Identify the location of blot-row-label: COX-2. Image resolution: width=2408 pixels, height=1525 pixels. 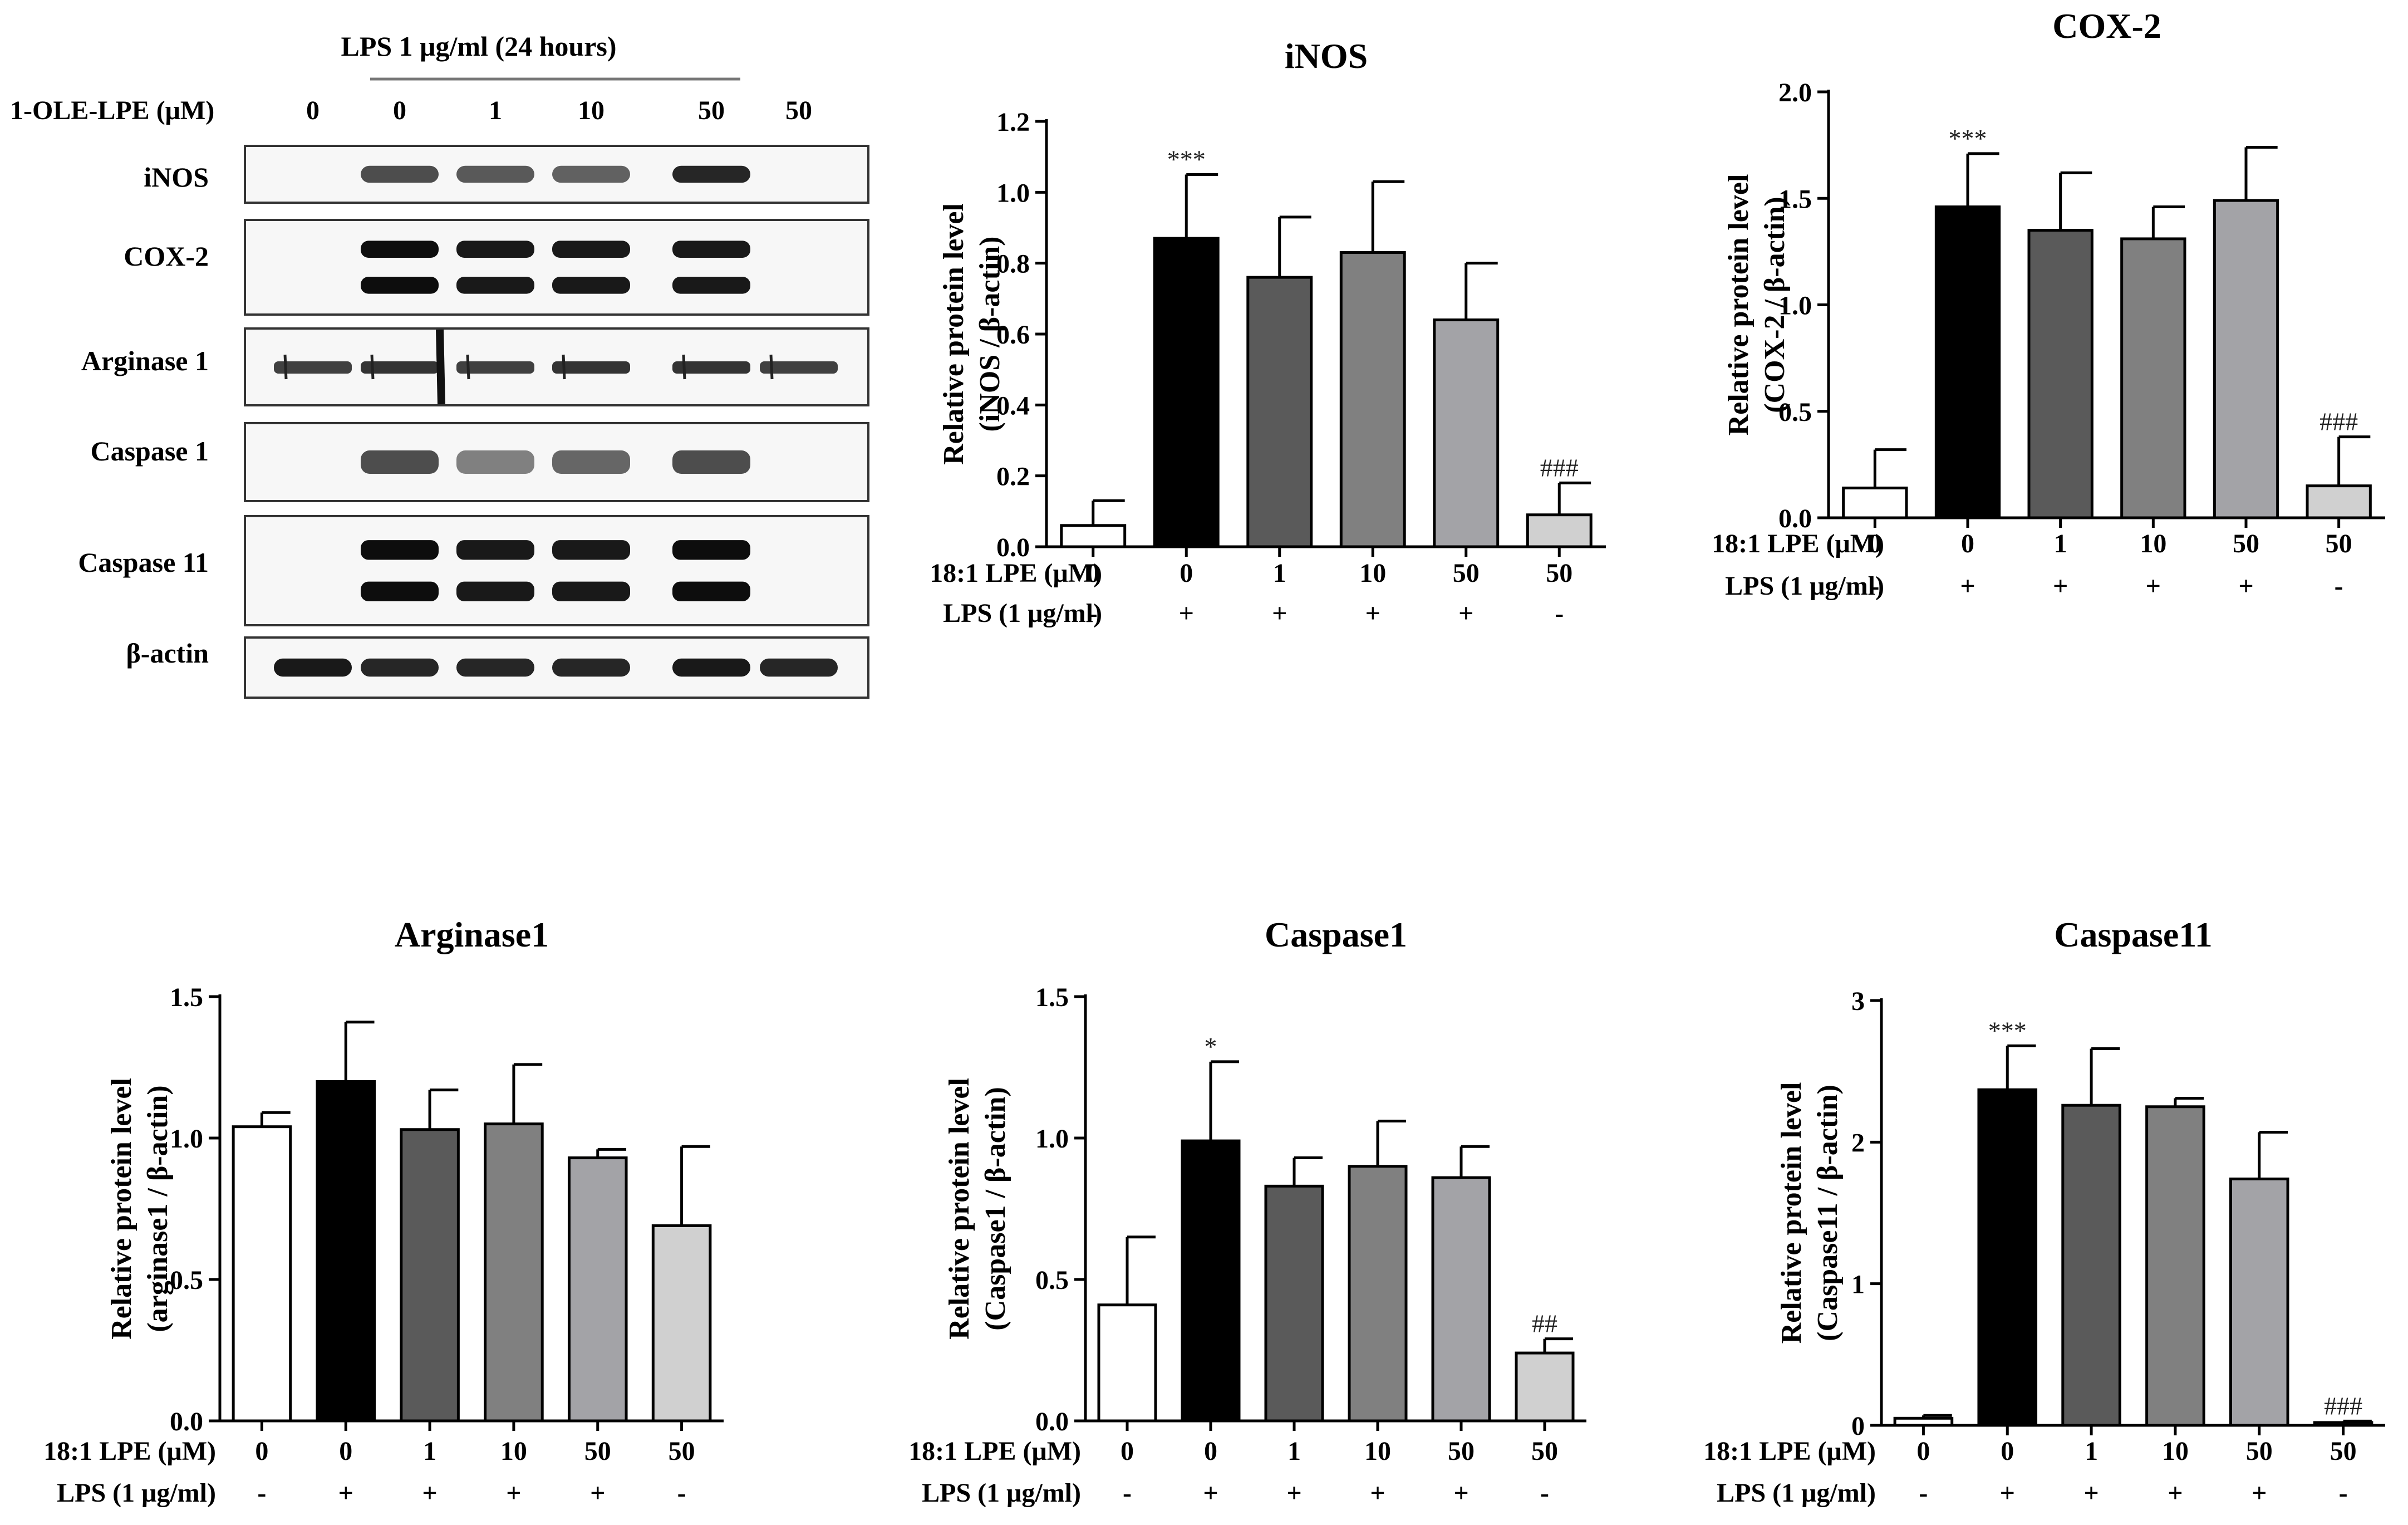
(167, 257).